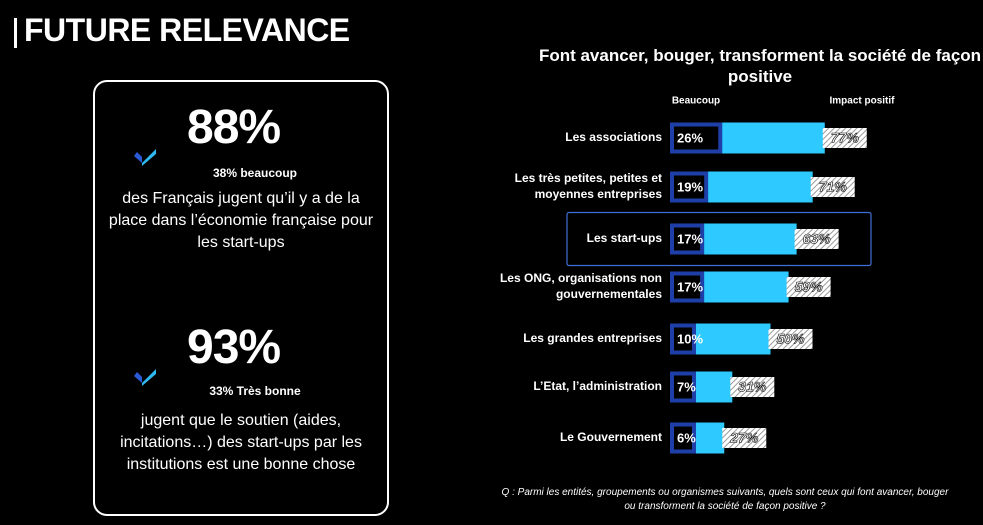 The image size is (983, 525). I want to click on highlight-box, so click(719, 239).